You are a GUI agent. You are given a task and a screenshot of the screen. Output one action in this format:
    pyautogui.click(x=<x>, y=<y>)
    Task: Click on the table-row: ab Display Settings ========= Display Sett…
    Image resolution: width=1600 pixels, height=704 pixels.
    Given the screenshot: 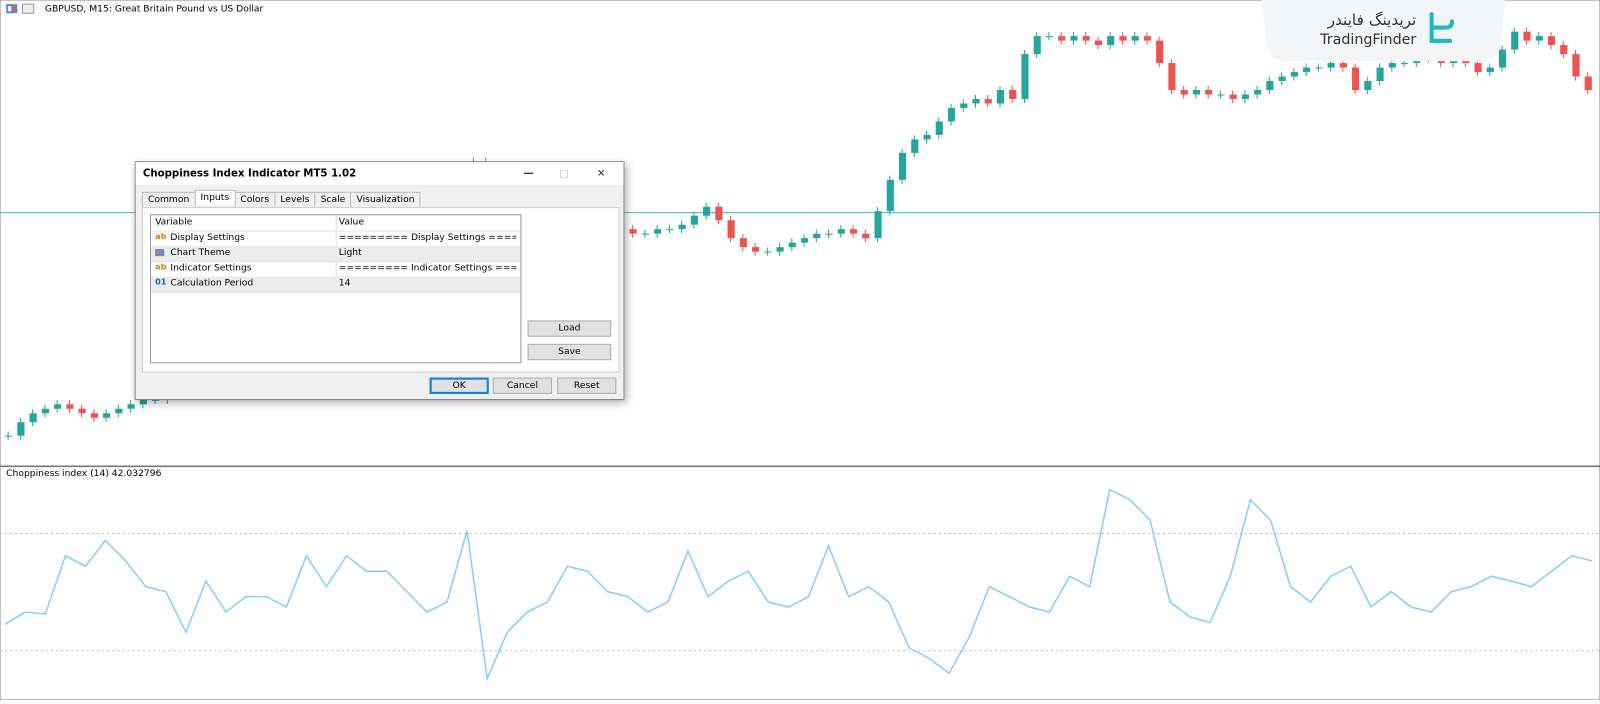 What is the action you would take?
    pyautogui.click(x=336, y=239)
    